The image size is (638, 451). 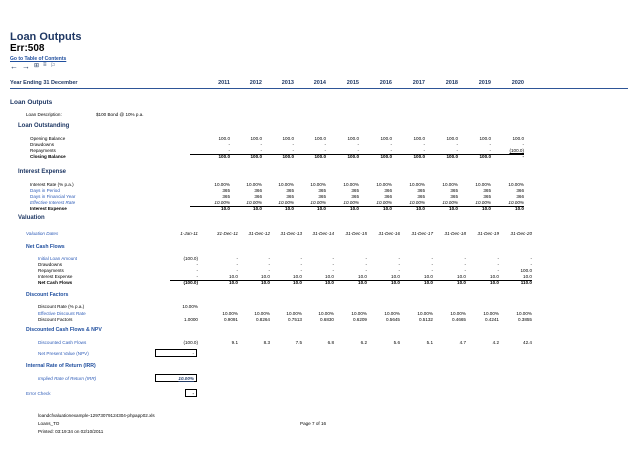 I want to click on net-cash-flows-heading: Net Cash Flows, so click(x=45, y=247).